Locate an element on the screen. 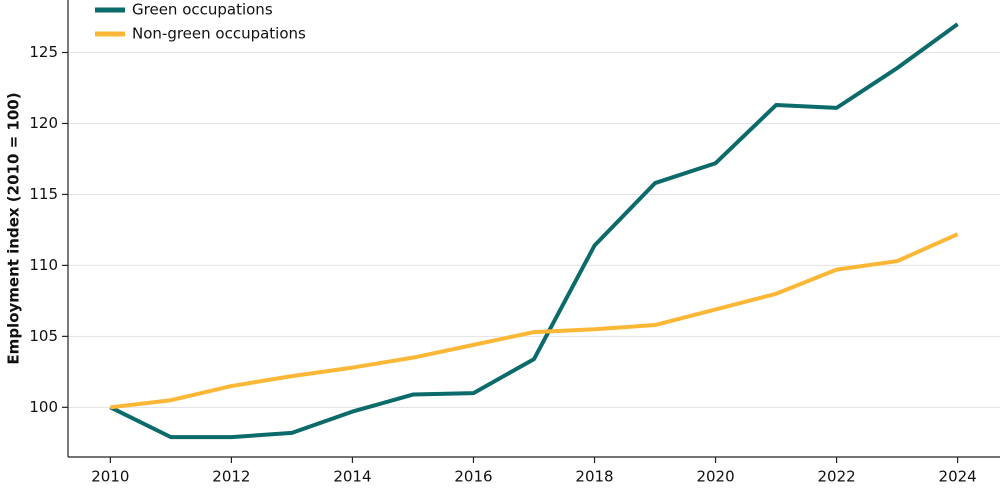  x-tick-label: 2024 is located at coordinates (958, 477).